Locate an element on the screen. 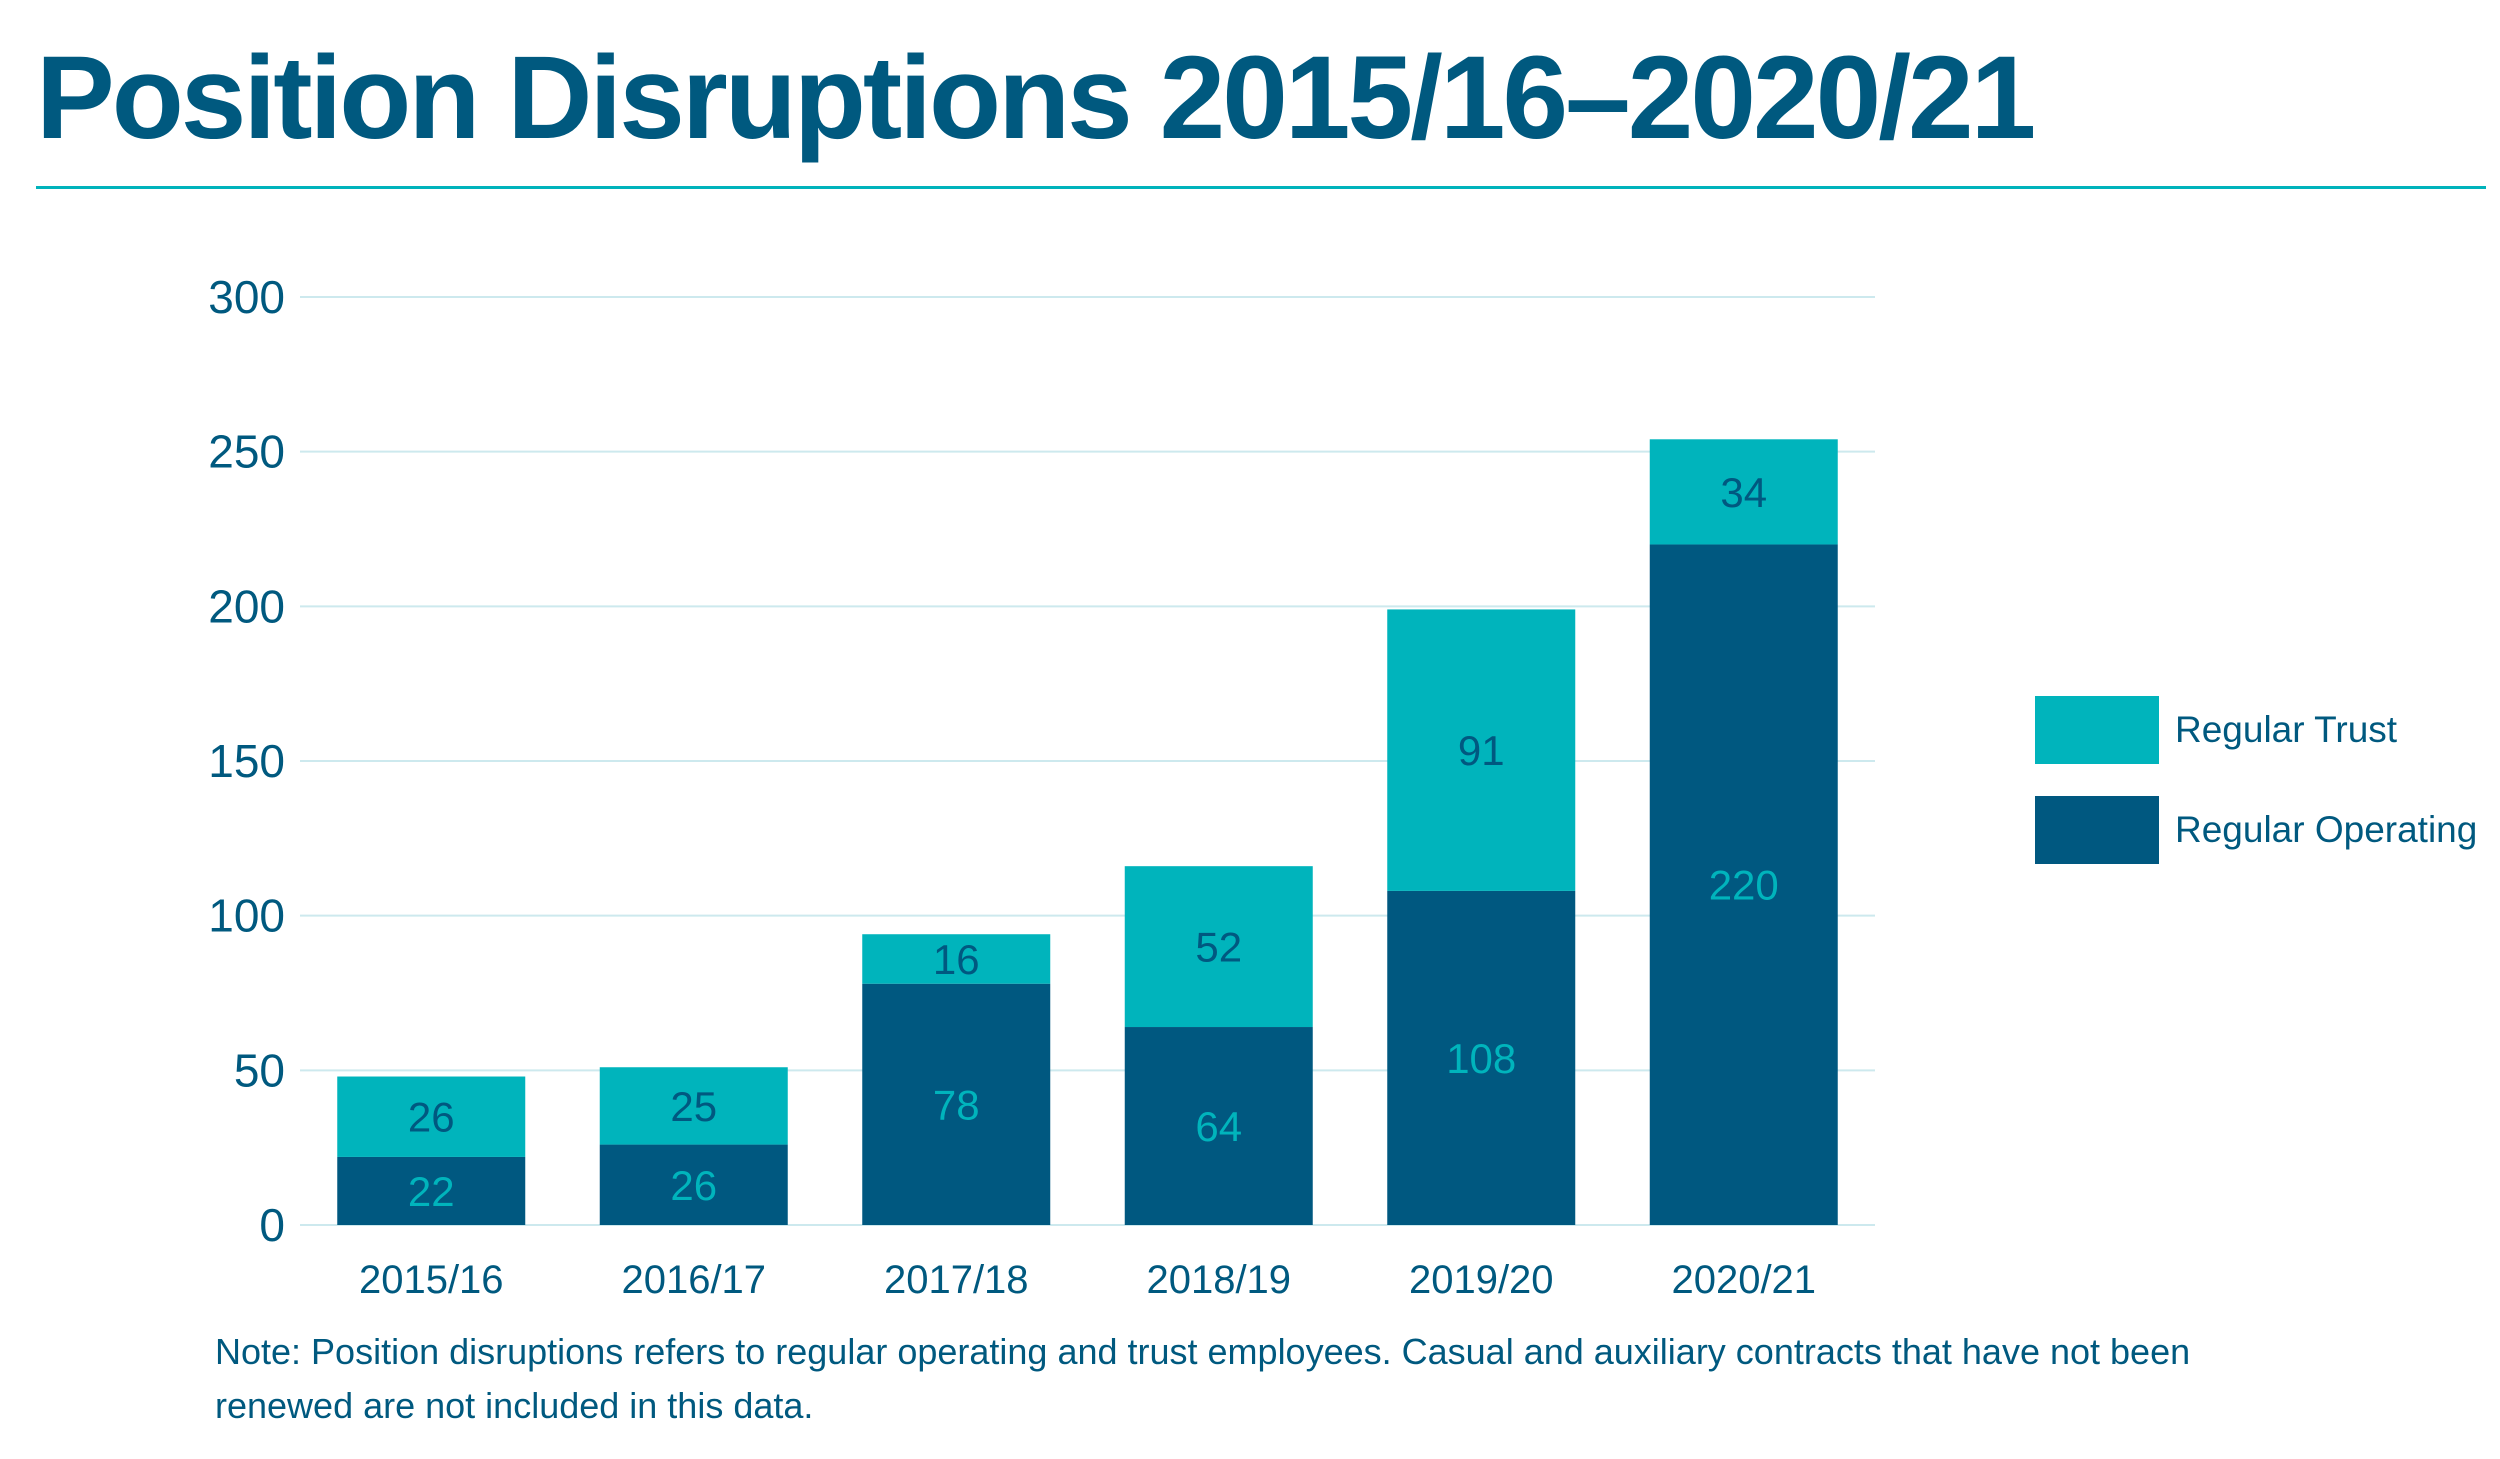 Image resolution: width=2500 pixels, height=1459 pixels. data-label-regular-operating-2016-17: 26 is located at coordinates (693, 1185).